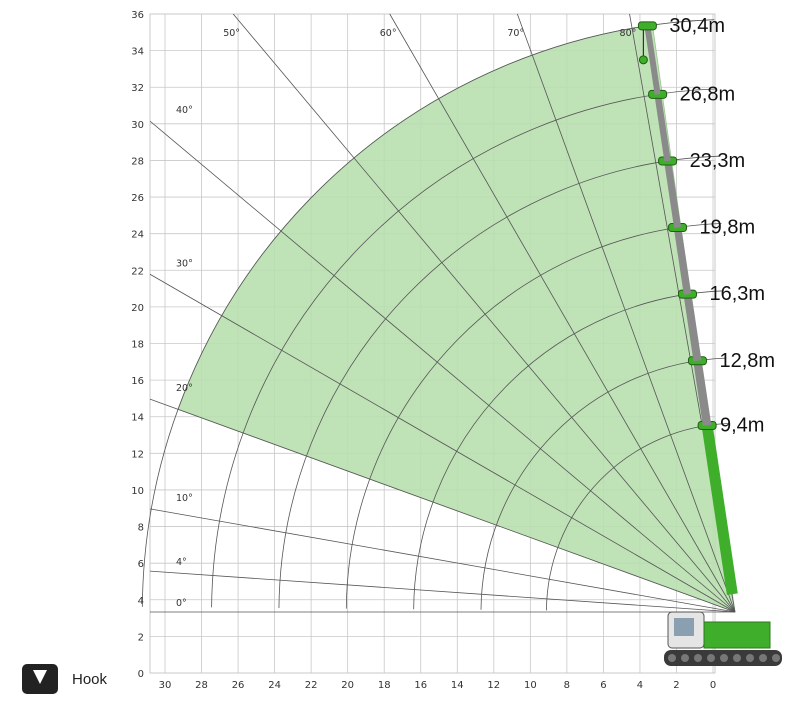 This screenshot has width=808, height=702. What do you see at coordinates (530, 685) in the screenshot?
I see `x-tick-label: 10` at bounding box center [530, 685].